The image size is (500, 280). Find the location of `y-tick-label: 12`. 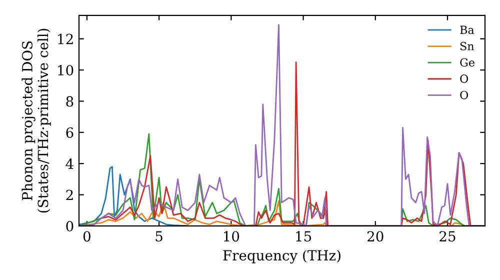

y-tick-label: 12 is located at coordinates (65, 39).